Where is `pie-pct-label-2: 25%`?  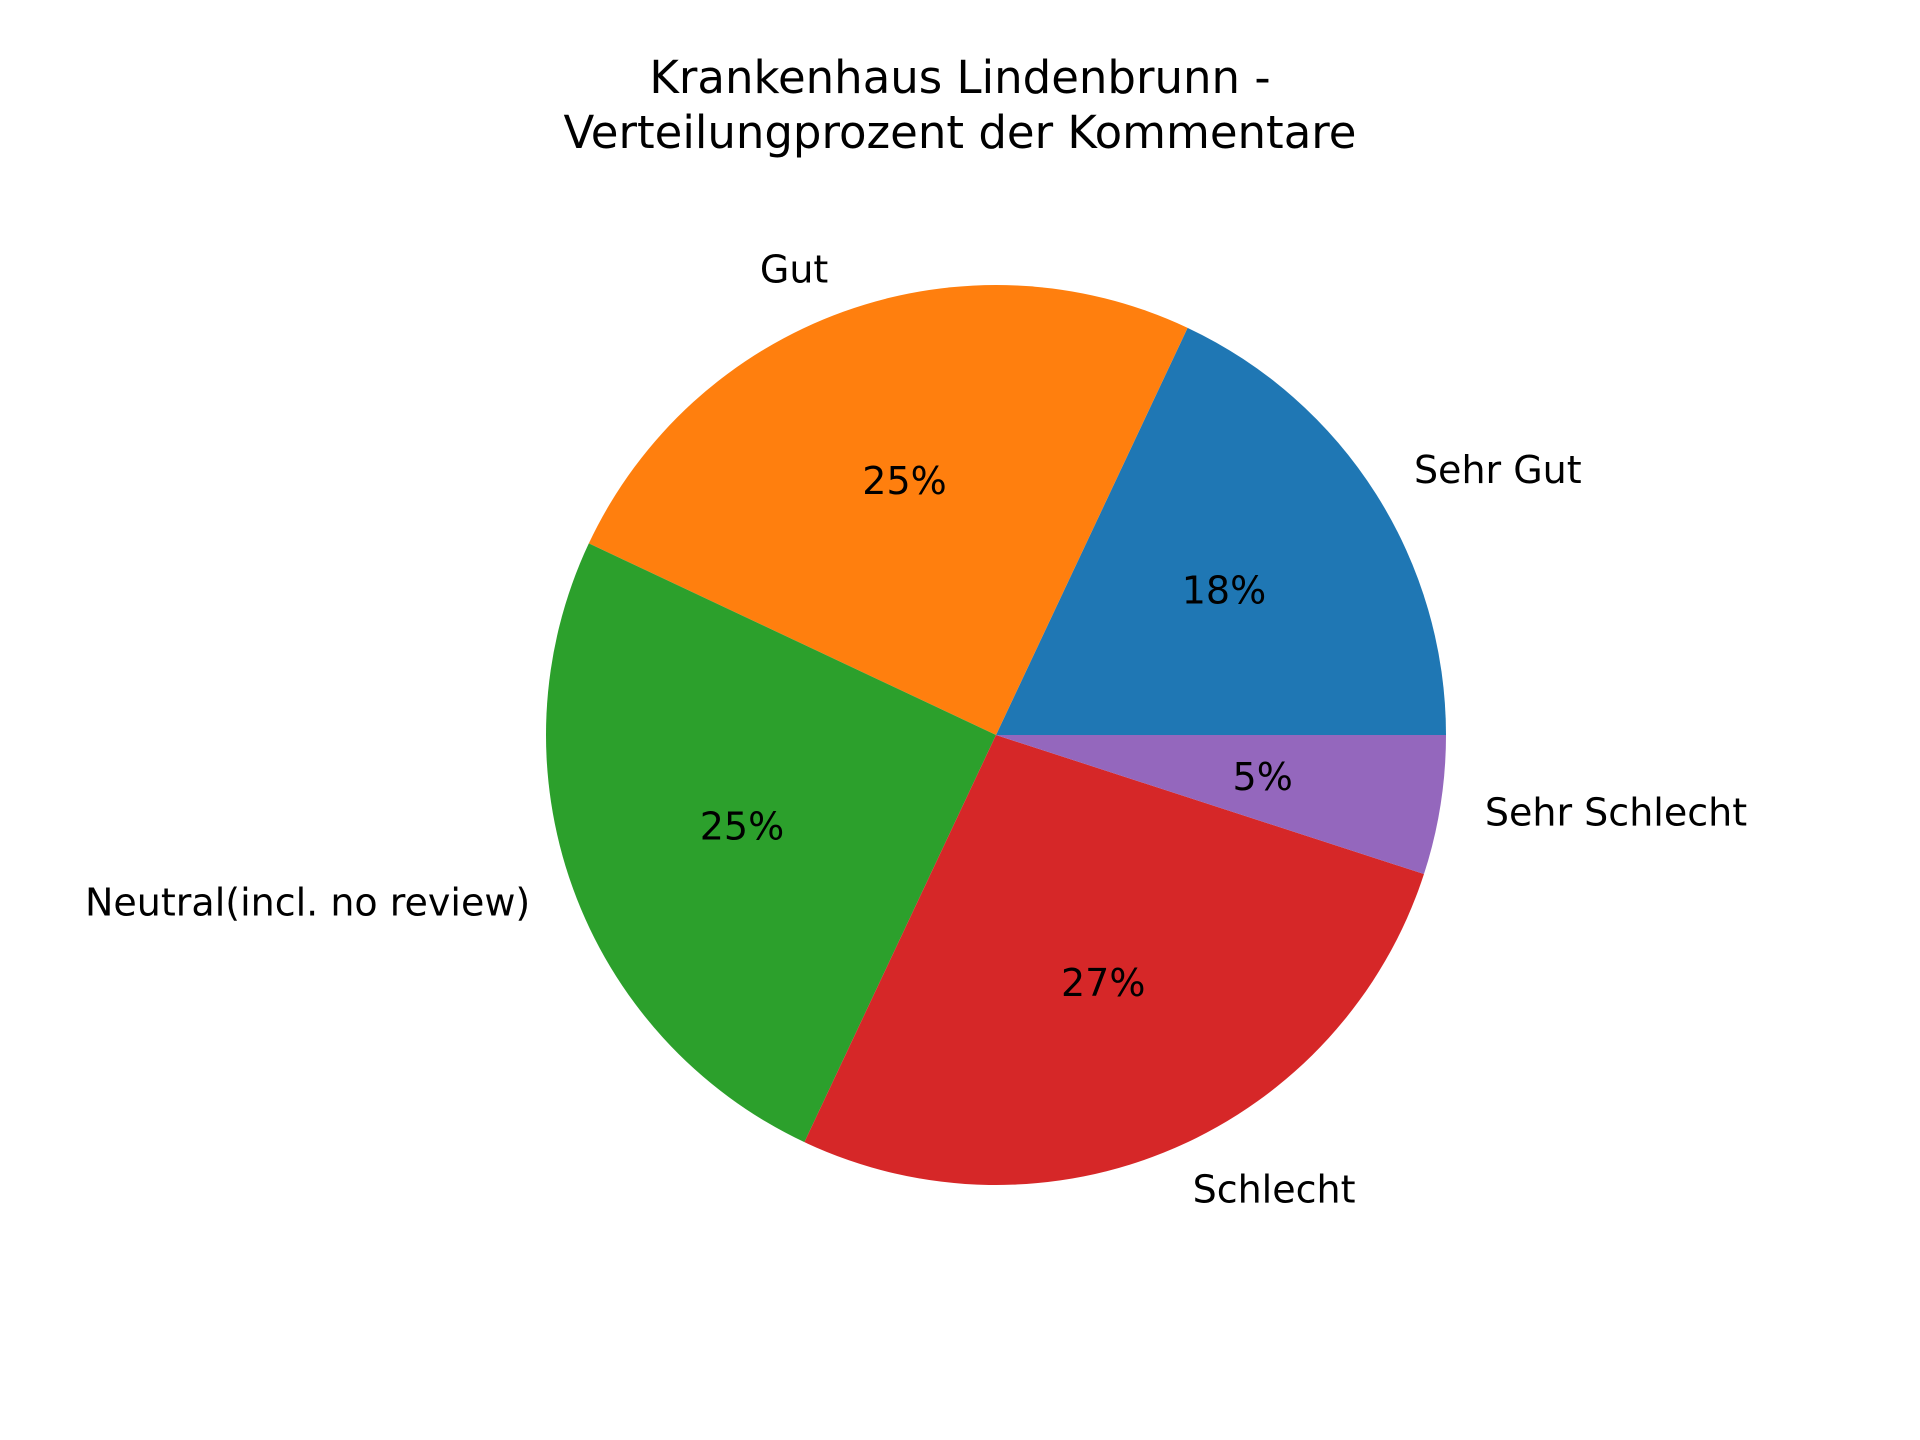
pie-pct-label-2: 25% is located at coordinates (742, 826).